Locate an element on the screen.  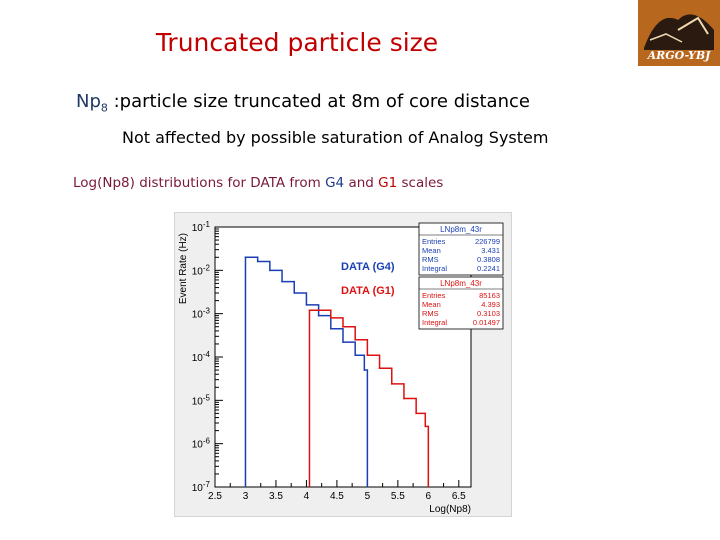
np-label: Np is located at coordinates (88, 101).